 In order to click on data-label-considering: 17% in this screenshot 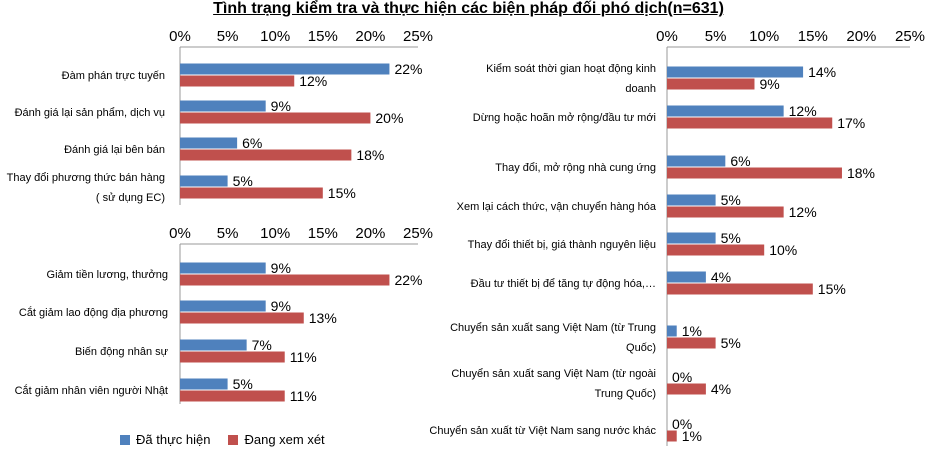, I will do `click(851, 123)`.